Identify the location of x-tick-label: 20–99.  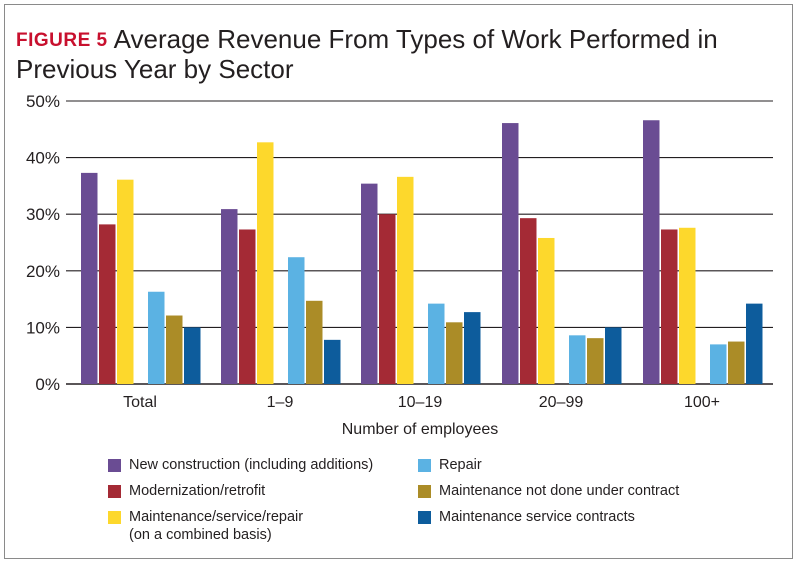
(561, 402).